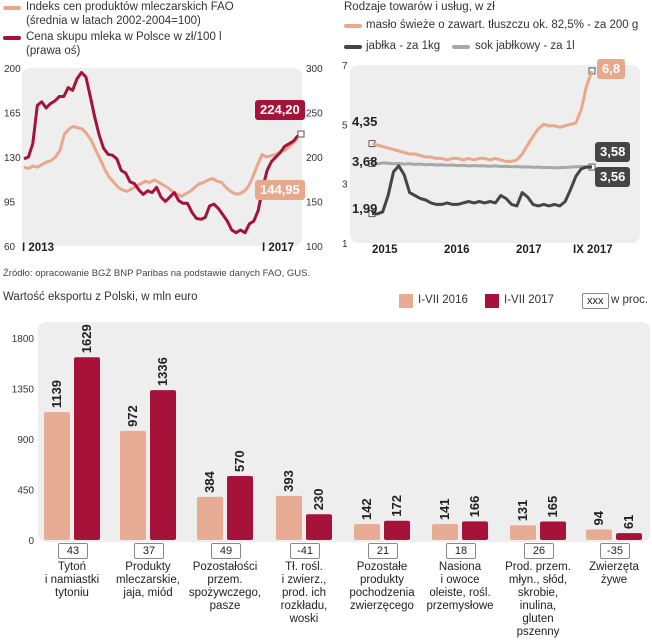 This screenshot has height=640, width=652. Describe the element at coordinates (148, 567) in the screenshot. I see `chart3-category-line: Produkty` at that location.